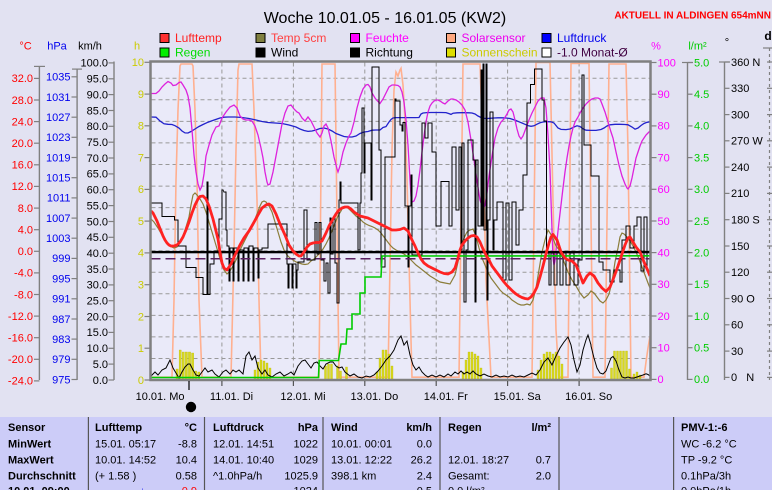 The width and height of the screenshot is (772, 490). What do you see at coordinates (20, 360) in the screenshot?
I see `svg-text: -20.0` at bounding box center [20, 360].